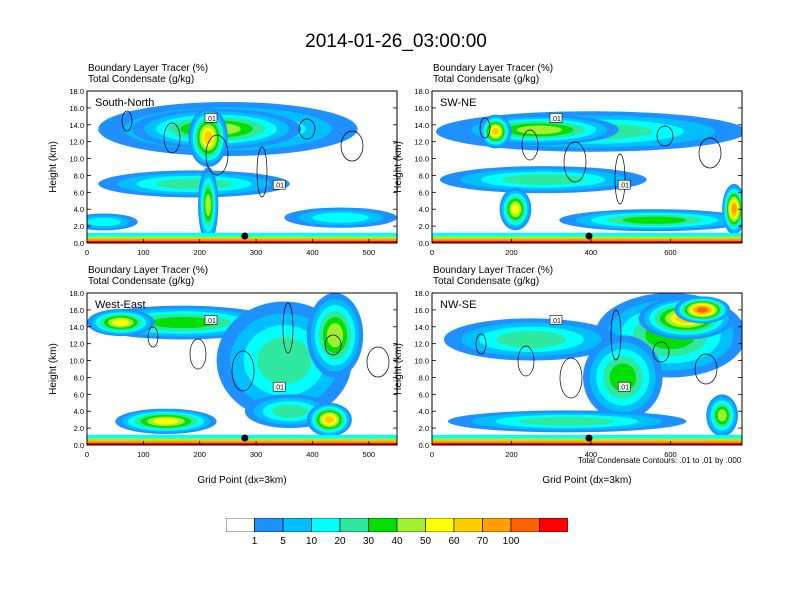 The height and width of the screenshot is (612, 792). Describe the element at coordinates (368, 541) in the screenshot. I see `colorbar-tick-label: 30` at that location.